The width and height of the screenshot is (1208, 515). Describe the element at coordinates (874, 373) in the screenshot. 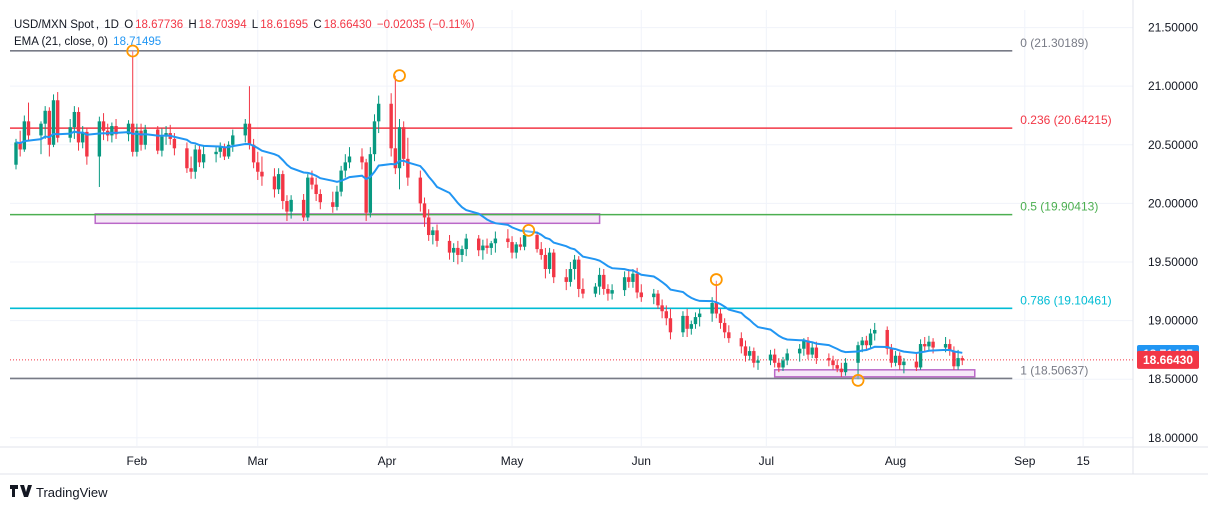

I see `support-zone` at that location.